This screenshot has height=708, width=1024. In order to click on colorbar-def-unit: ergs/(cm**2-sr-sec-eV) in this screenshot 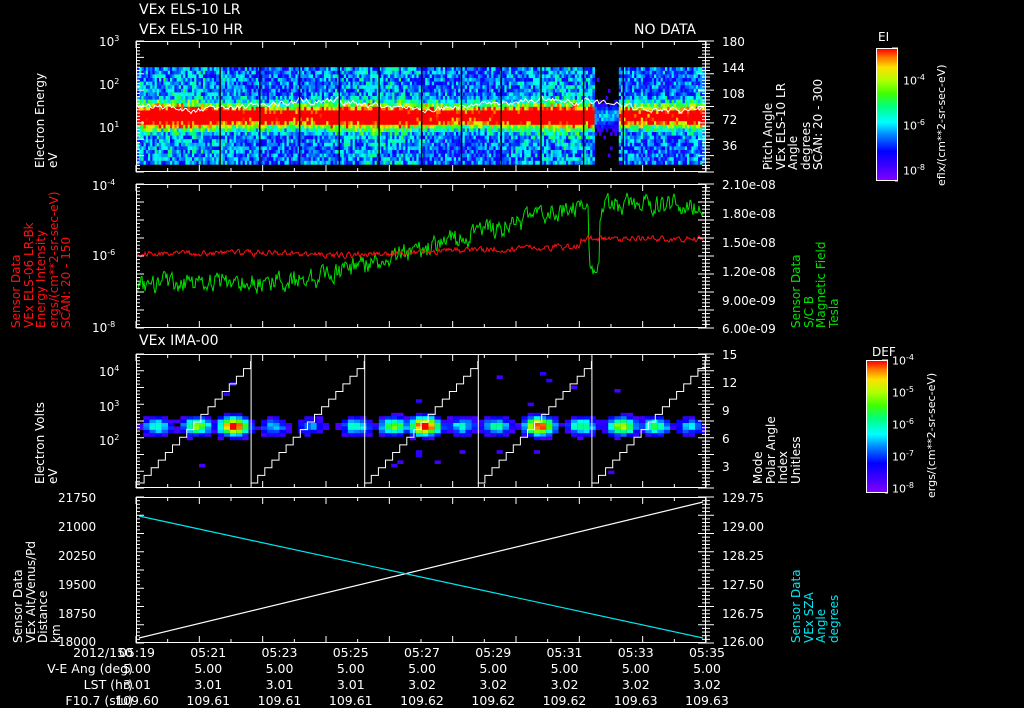, I will do `click(931, 435)`.